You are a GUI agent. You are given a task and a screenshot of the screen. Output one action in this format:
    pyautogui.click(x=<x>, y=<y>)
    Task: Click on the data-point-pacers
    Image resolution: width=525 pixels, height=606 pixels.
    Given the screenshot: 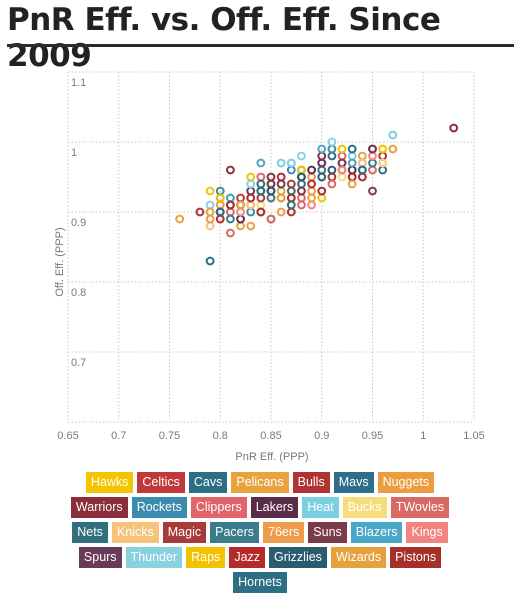 What is the action you would take?
    pyautogui.click(x=230, y=219)
    